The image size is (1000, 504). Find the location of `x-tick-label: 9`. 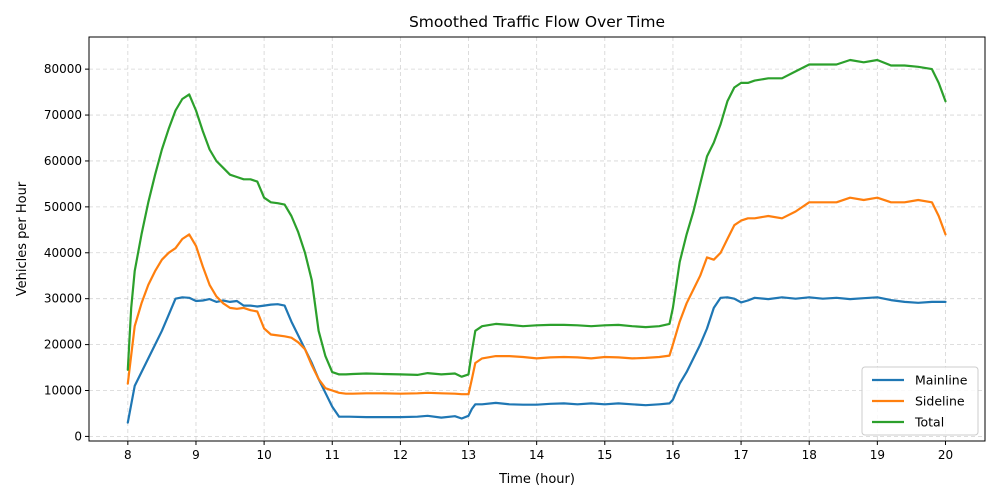

x-tick-label: 9 is located at coordinates (196, 455).